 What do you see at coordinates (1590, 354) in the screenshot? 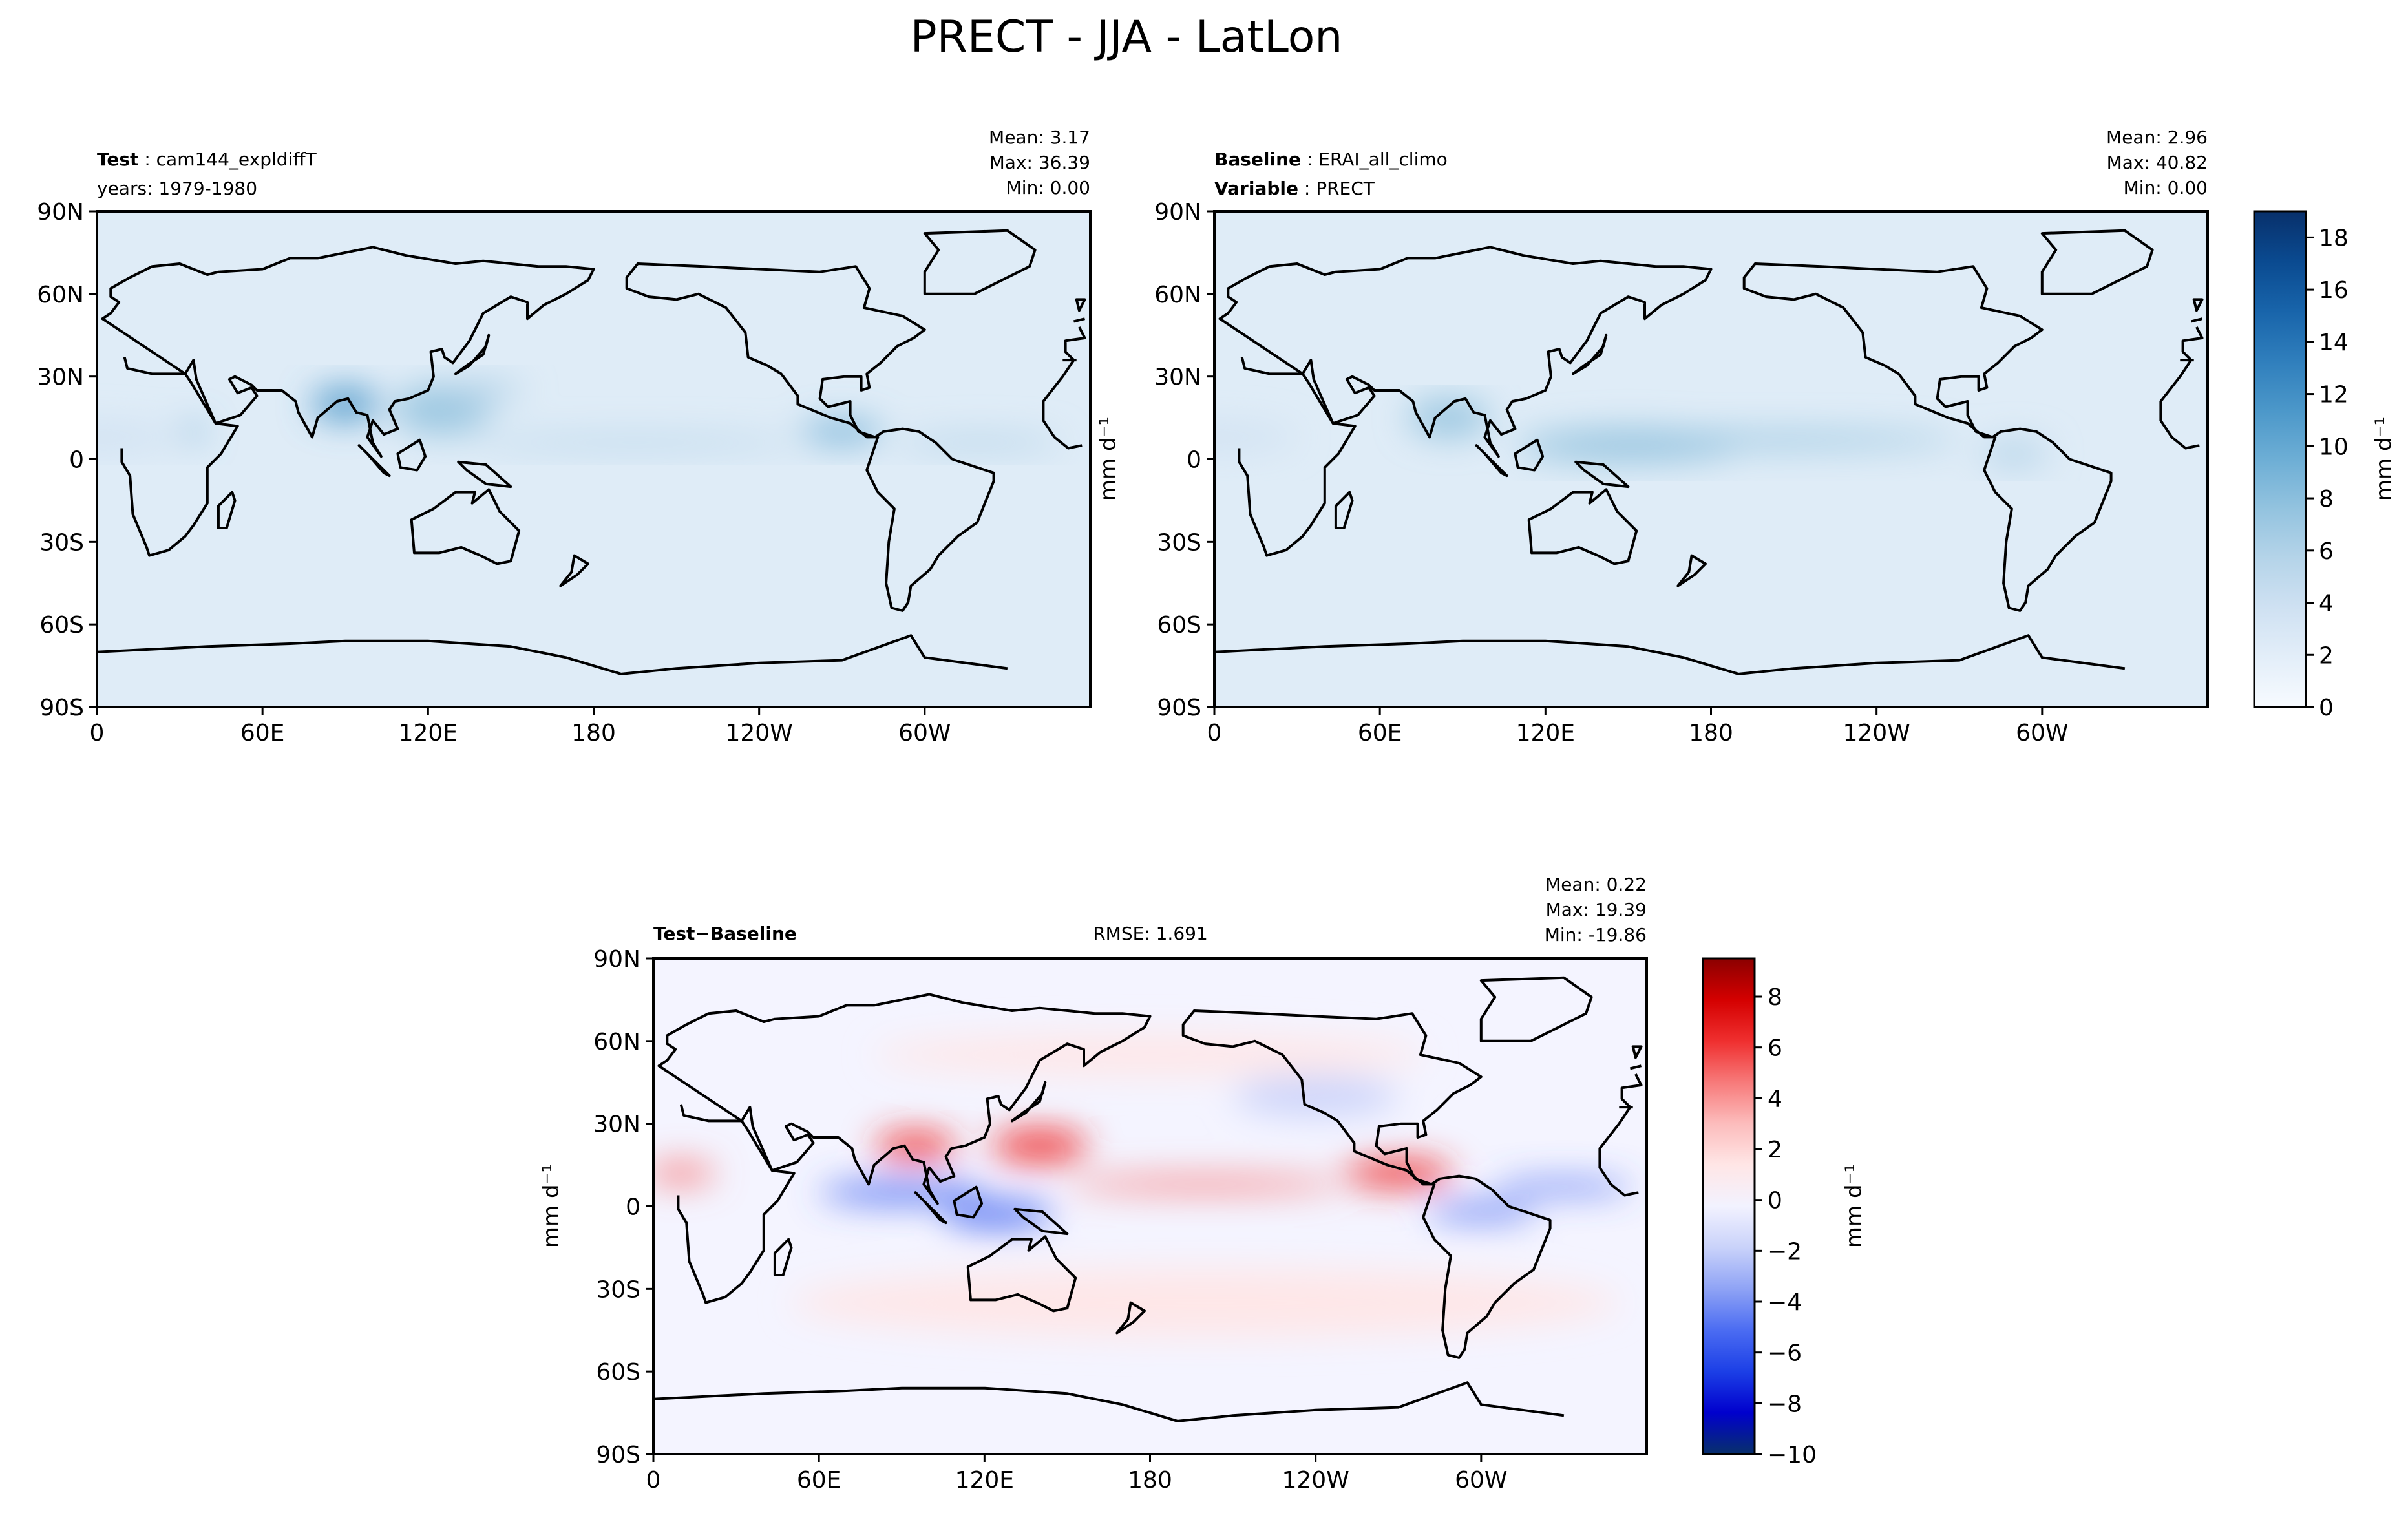
I see `baseline-japan-coast` at bounding box center [1590, 354].